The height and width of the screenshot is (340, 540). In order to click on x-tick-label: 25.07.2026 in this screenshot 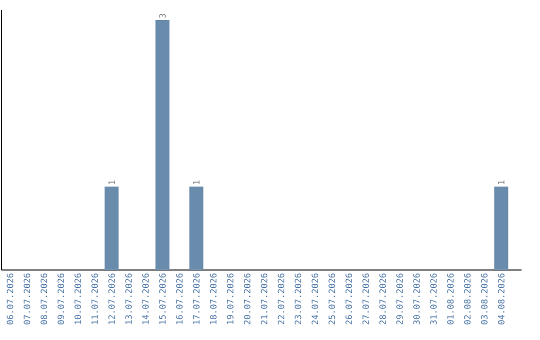, I will do `click(332, 299)`.